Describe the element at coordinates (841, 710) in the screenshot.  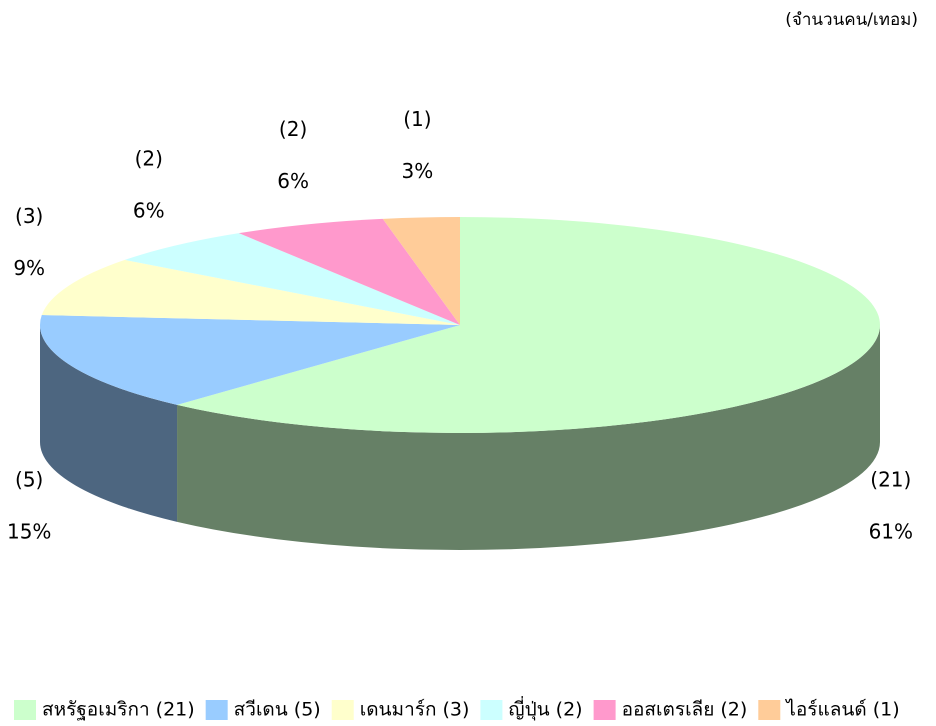
I see `legend-label: ไอร์แลนด์ (1)` at that location.